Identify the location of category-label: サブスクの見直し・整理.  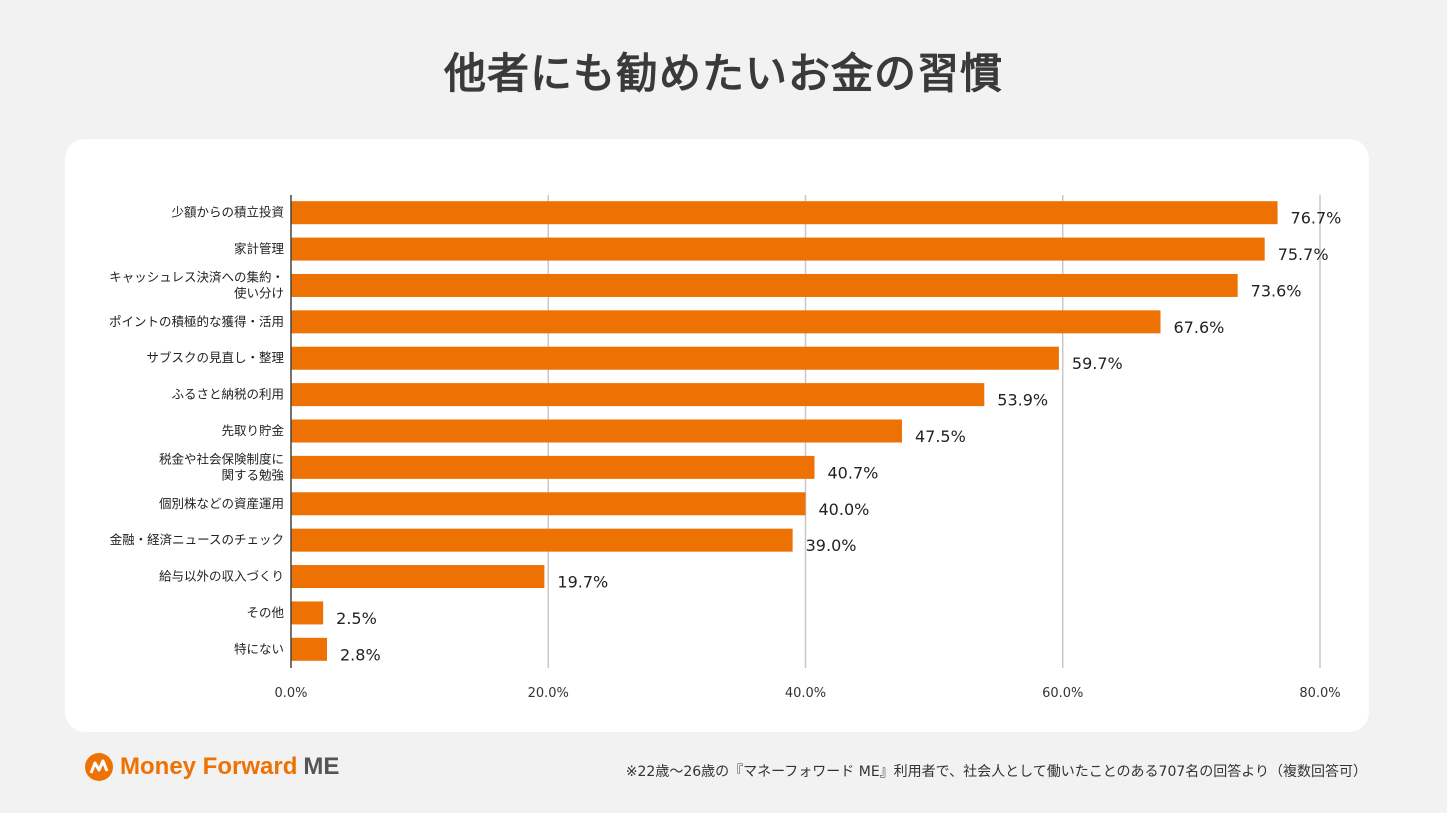
(215, 357).